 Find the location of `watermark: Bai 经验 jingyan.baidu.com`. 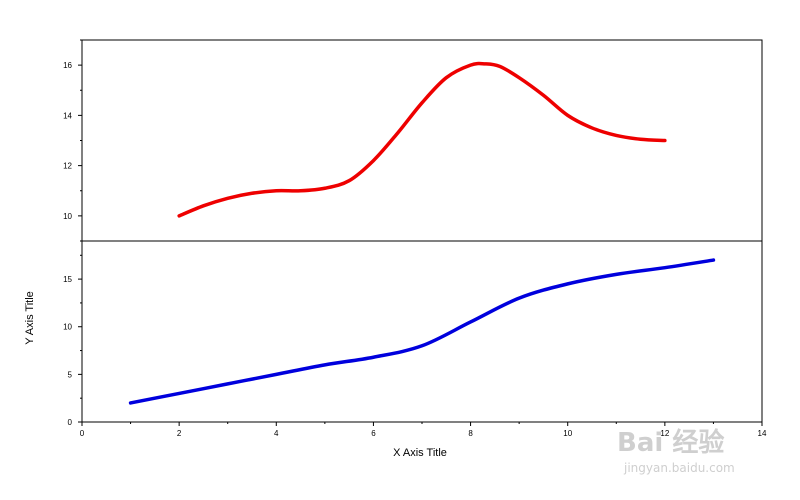

watermark: Bai 经验 jingyan.baidu.com is located at coordinates (676, 451).